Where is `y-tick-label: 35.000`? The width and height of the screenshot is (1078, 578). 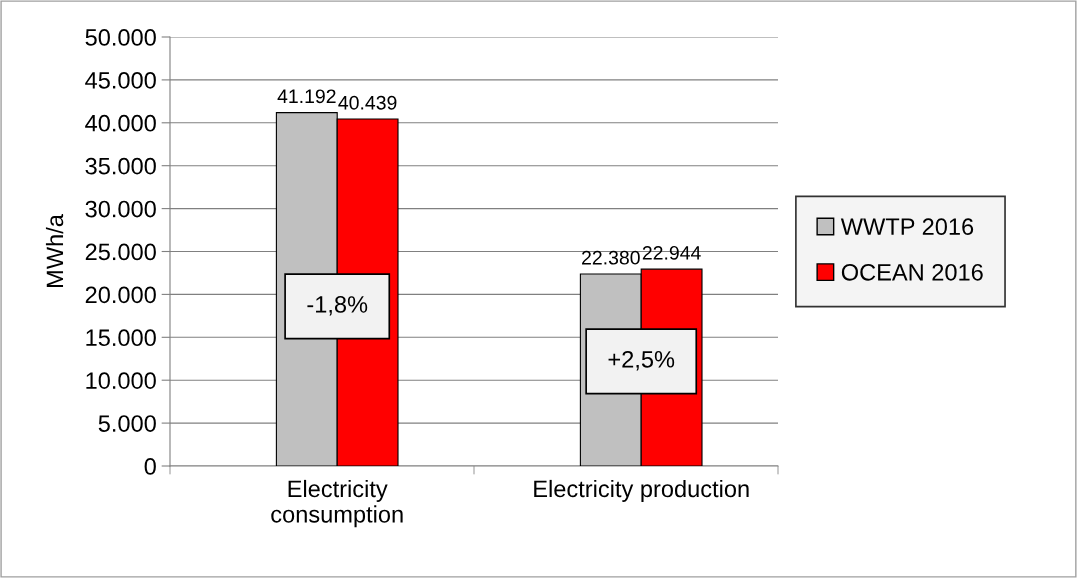 y-tick-label: 35.000 is located at coordinates (120, 166).